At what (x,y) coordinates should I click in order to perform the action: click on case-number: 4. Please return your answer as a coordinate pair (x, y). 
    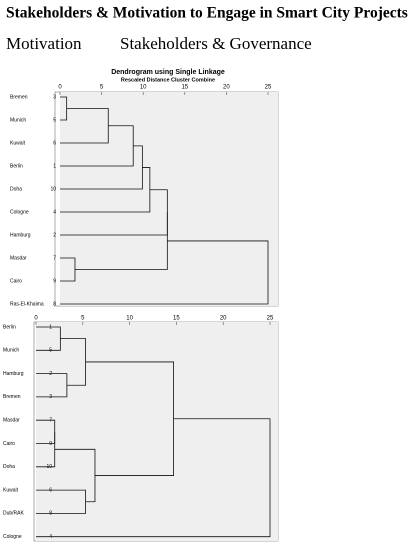
    Looking at the image, I should click on (54, 212).